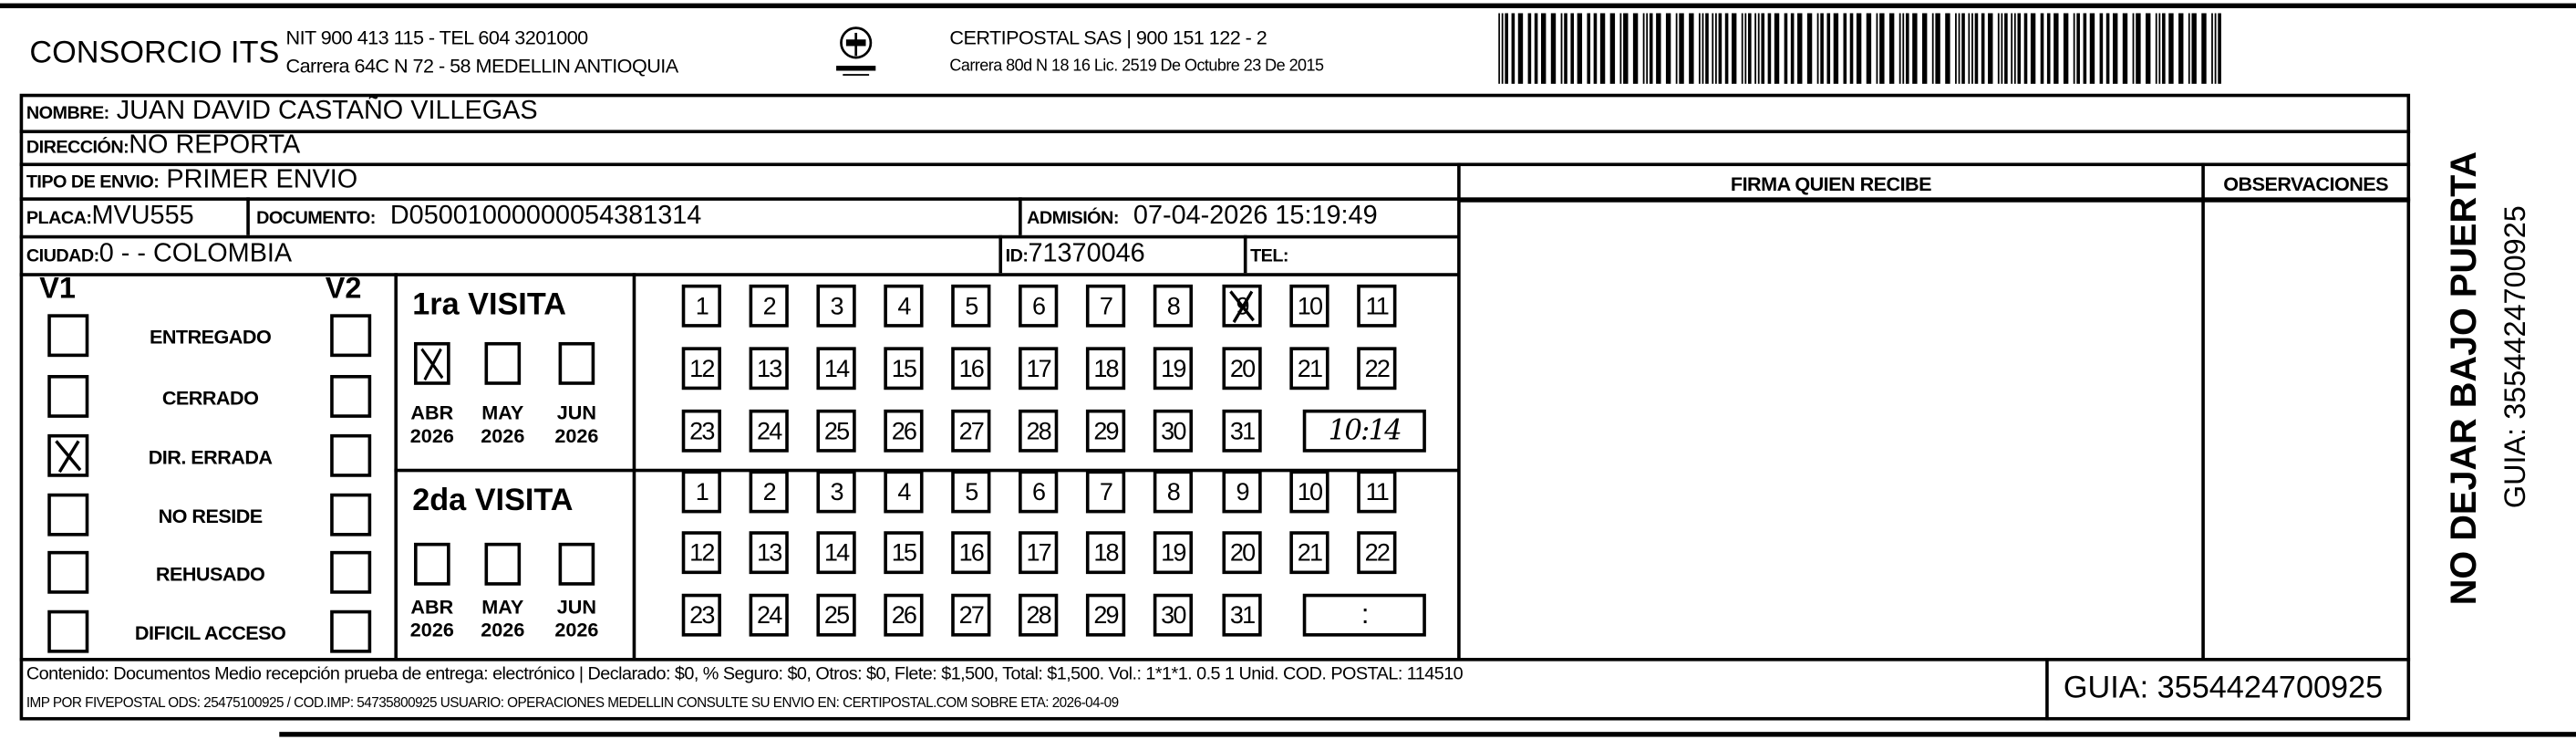 The image size is (2576, 750). What do you see at coordinates (2307, 430) in the screenshot?
I see `observations-area` at bounding box center [2307, 430].